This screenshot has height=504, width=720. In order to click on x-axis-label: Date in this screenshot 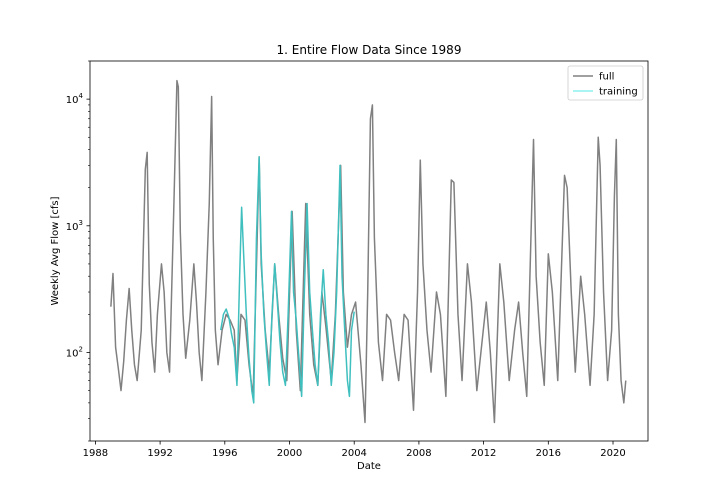, I will do `click(369, 466)`.